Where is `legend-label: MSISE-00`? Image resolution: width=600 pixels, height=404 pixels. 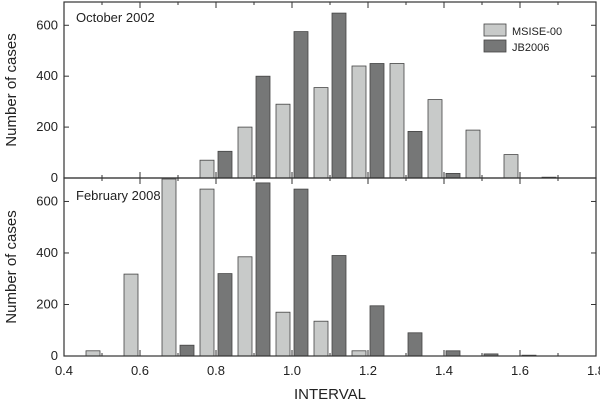
legend-label: MSISE-00 is located at coordinates (537, 32).